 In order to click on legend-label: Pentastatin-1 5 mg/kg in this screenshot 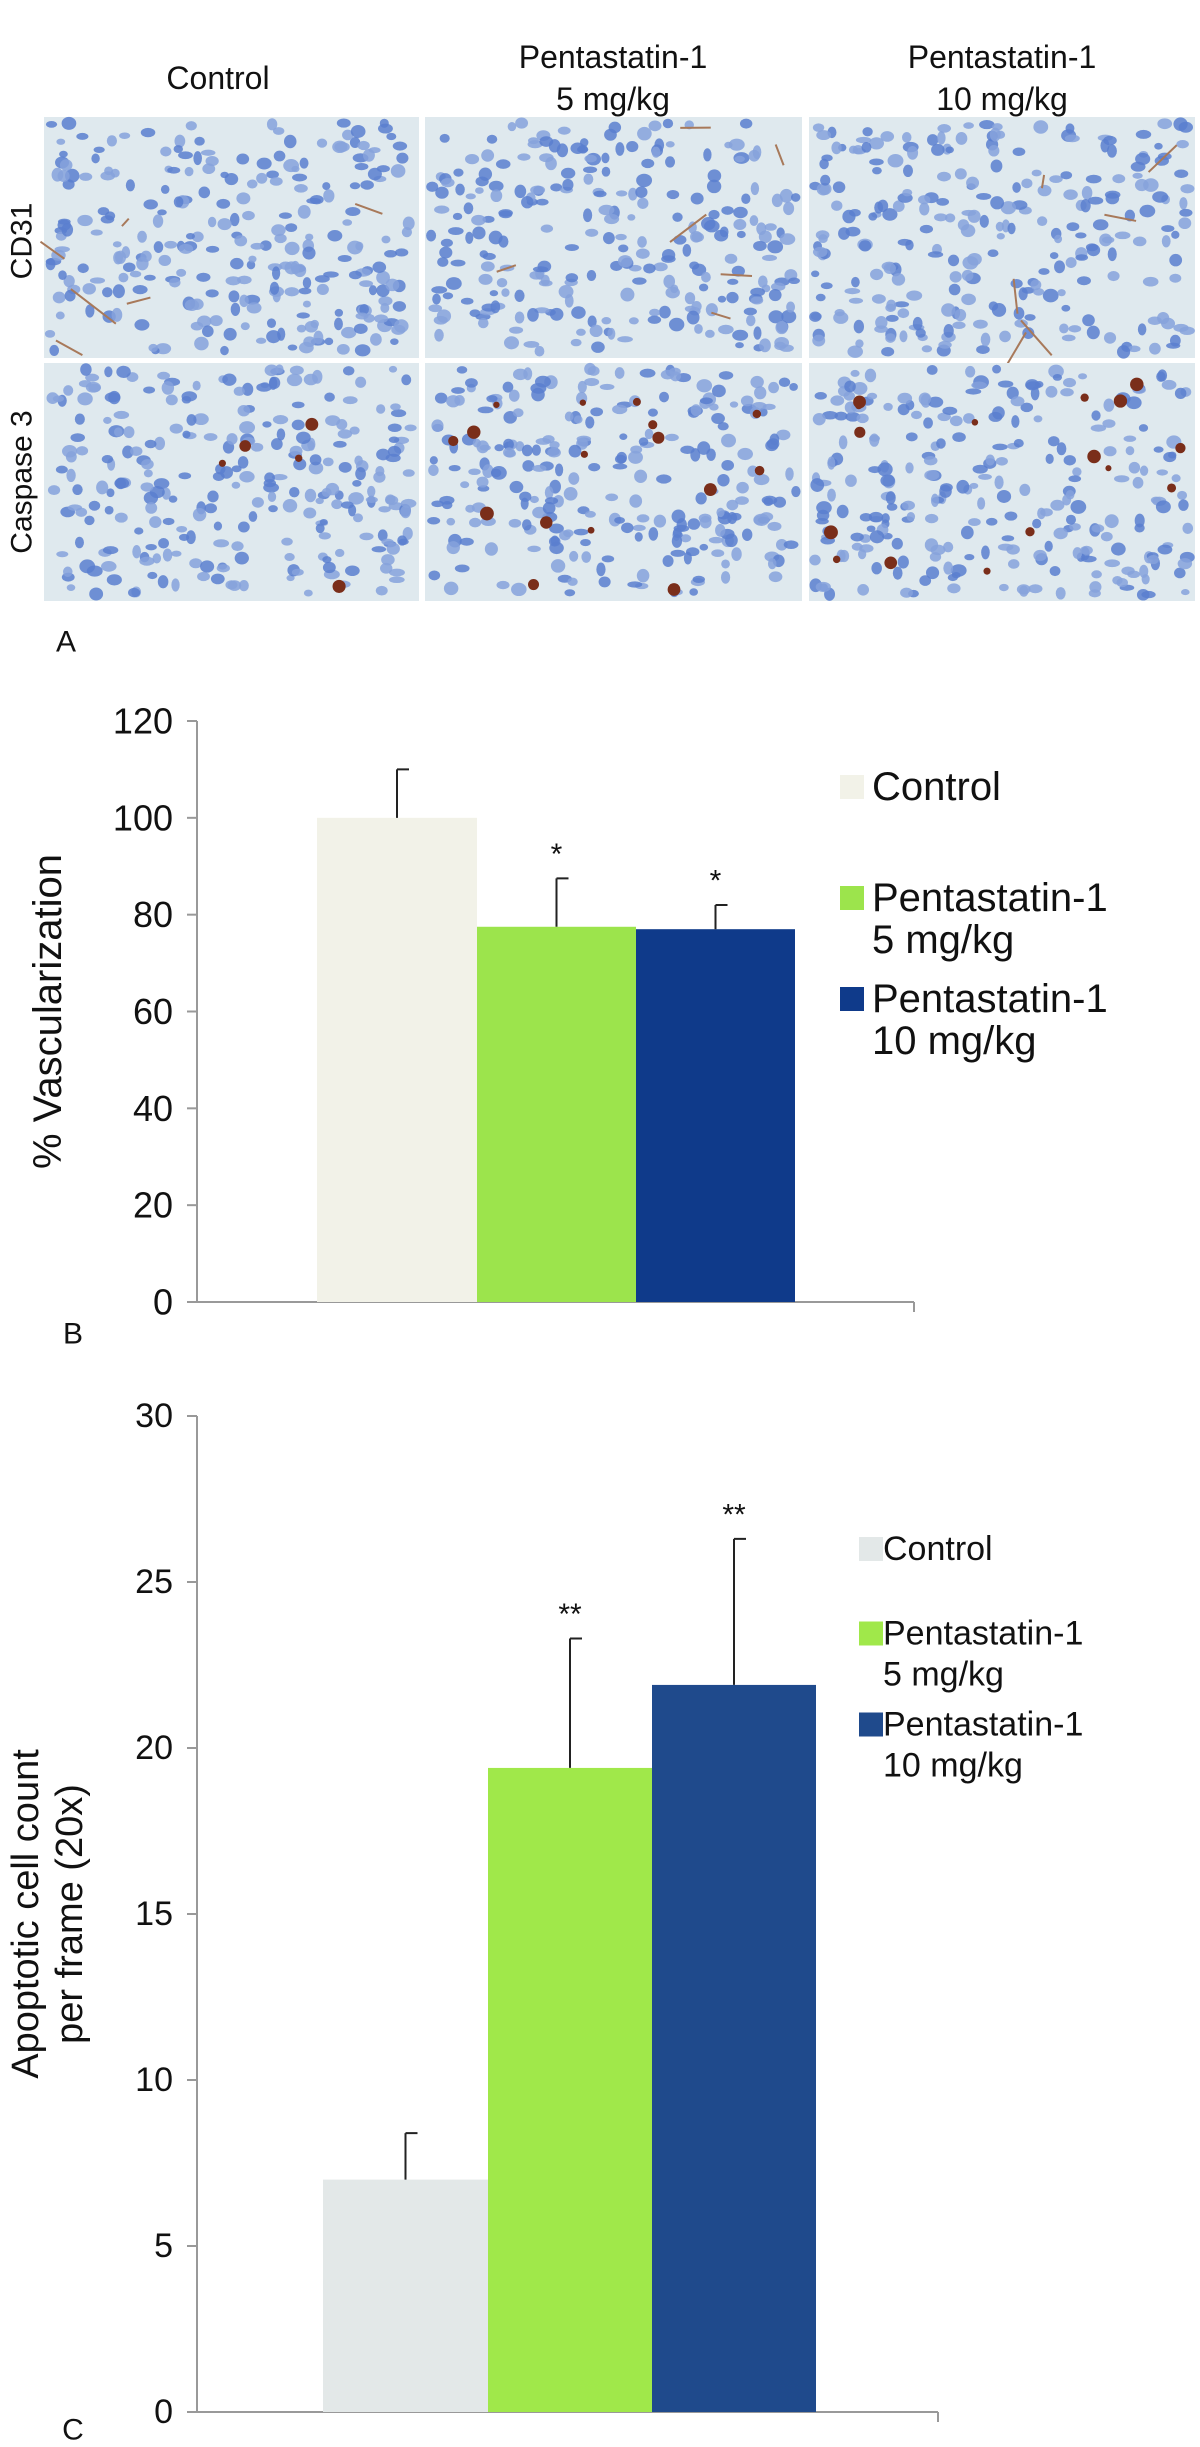, I will do `click(983, 1654)`.